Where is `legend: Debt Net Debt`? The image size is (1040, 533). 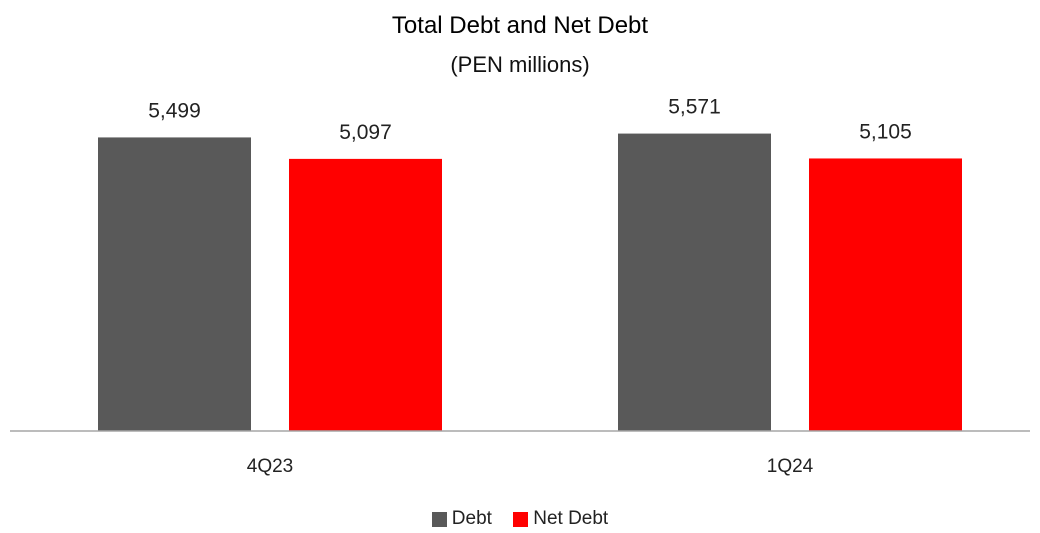
legend: Debt Net Debt is located at coordinates (520, 520).